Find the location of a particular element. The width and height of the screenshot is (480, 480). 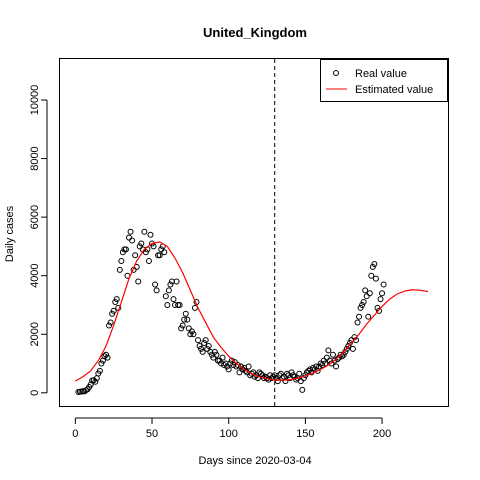

chart-title: United_Kingdom is located at coordinates (255, 32).